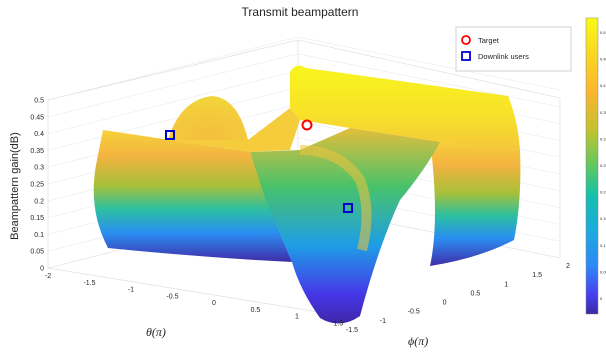  What do you see at coordinates (568, 266) in the screenshot?
I see `y-tick-label: 2` at bounding box center [568, 266].